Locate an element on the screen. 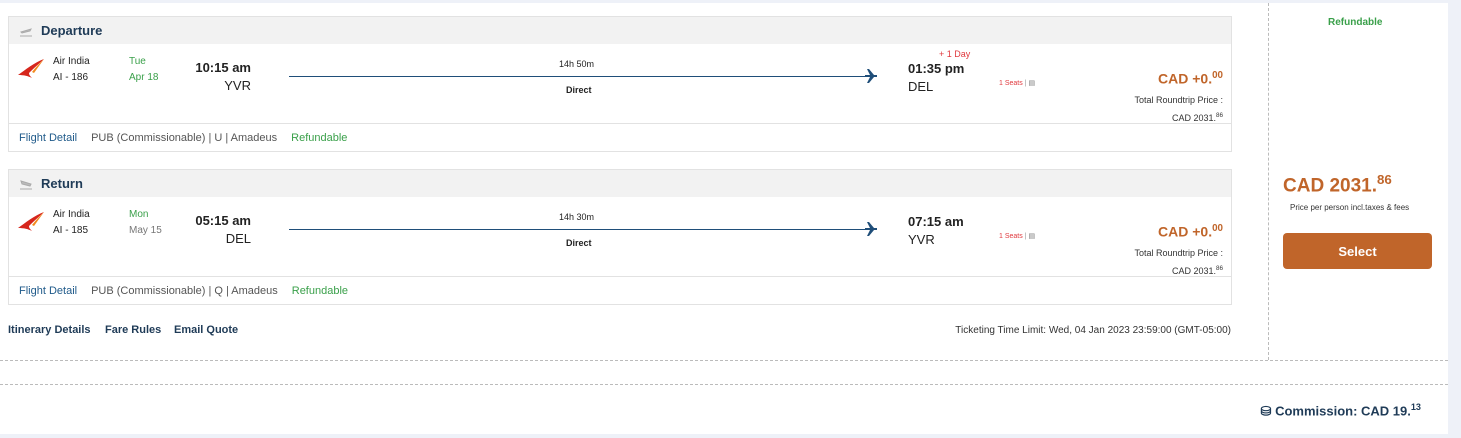 Image resolution: width=1461 pixels, height=438 pixels. day-offset: + 1 Day is located at coordinates (955, 54).